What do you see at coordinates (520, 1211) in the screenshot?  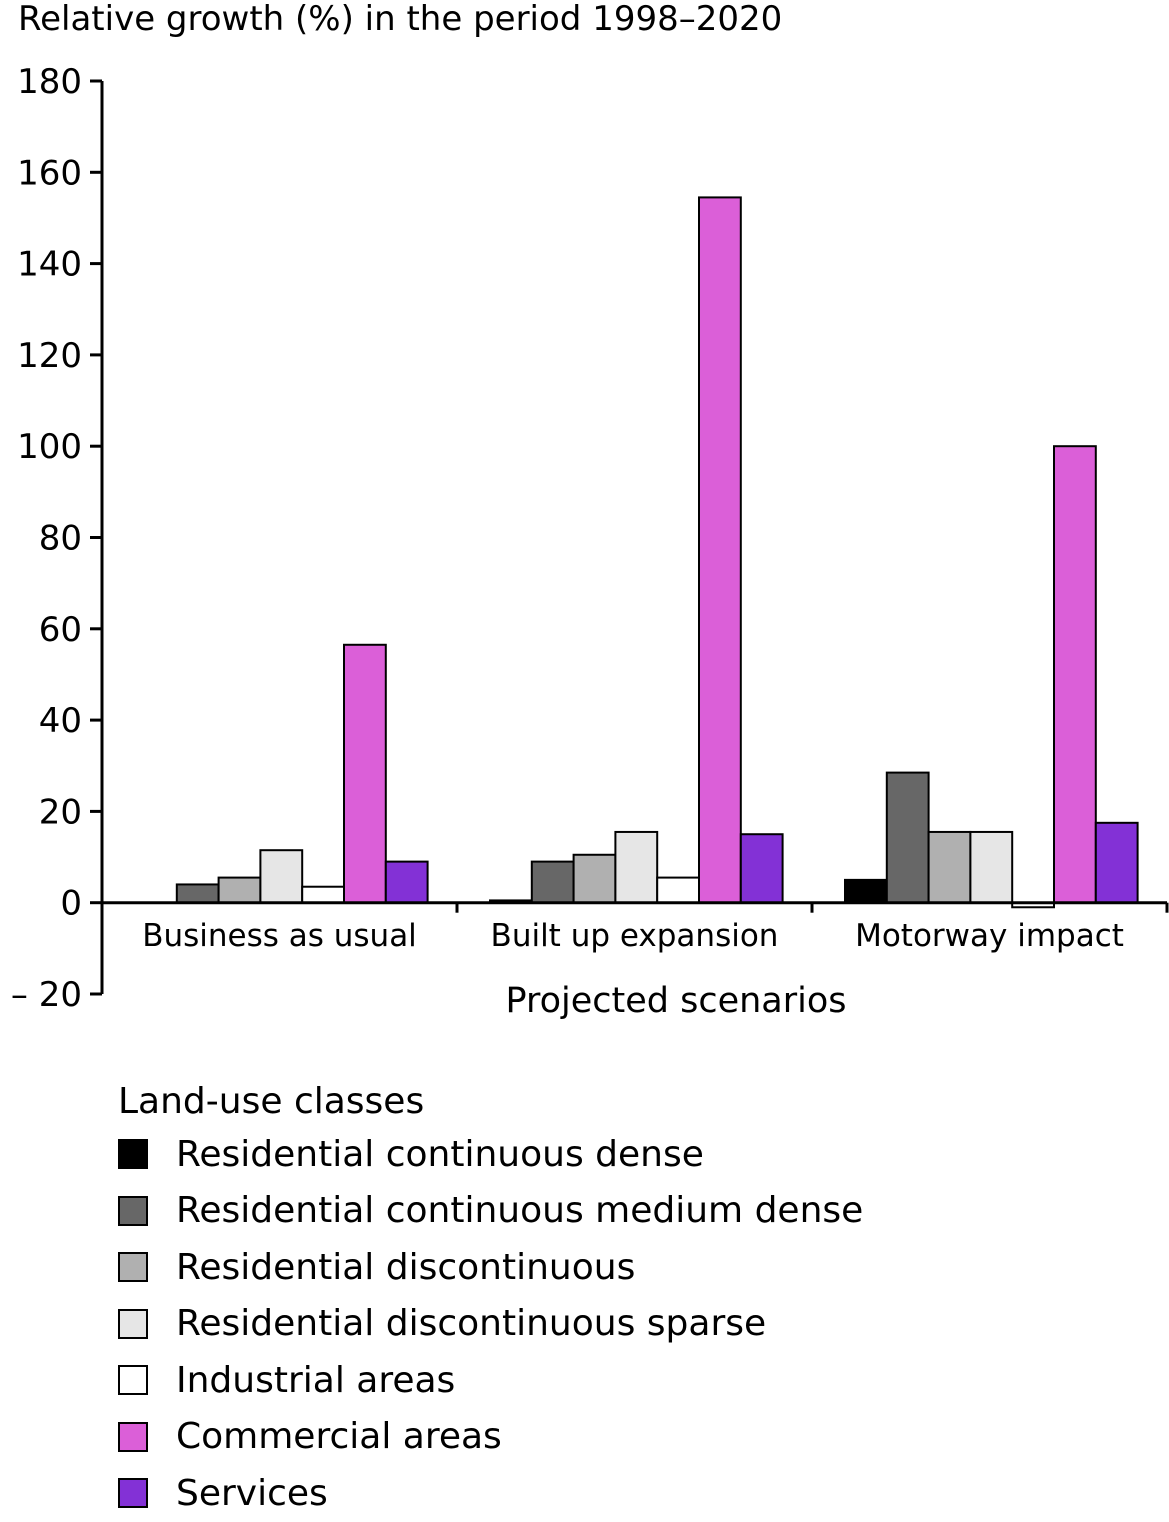 I see `legend-label: Residential continuous medium dense` at bounding box center [520, 1211].